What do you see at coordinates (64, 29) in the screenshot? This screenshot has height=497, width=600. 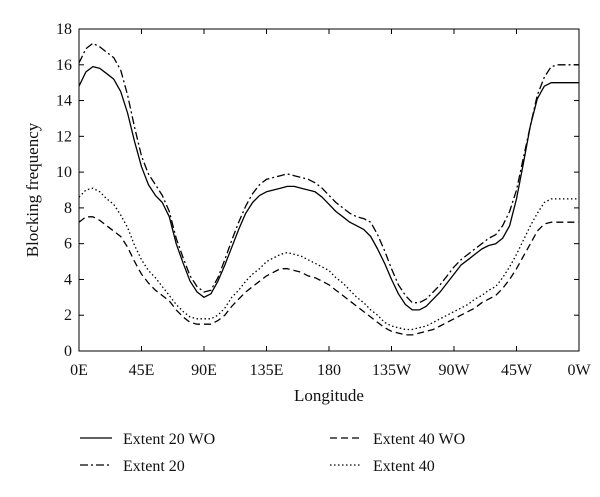 I see `y-tick-label: 18` at bounding box center [64, 29].